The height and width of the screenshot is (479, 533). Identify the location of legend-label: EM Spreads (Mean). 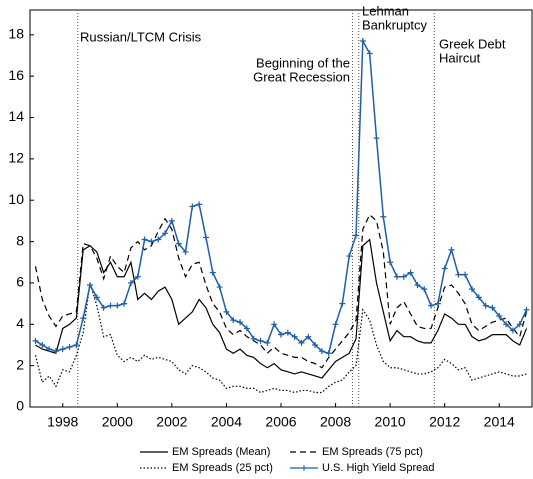
(221, 452).